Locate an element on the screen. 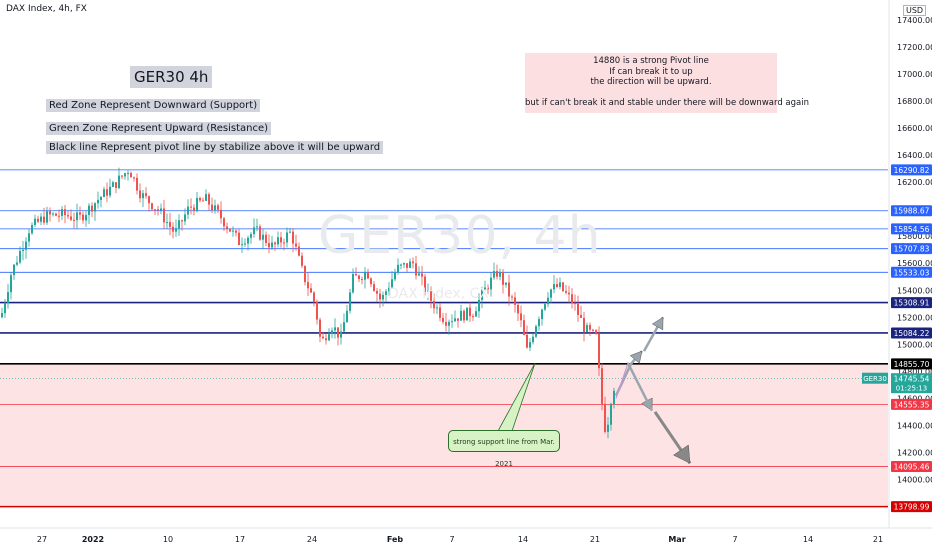  x-tick-label-4: 24 is located at coordinates (312, 539).